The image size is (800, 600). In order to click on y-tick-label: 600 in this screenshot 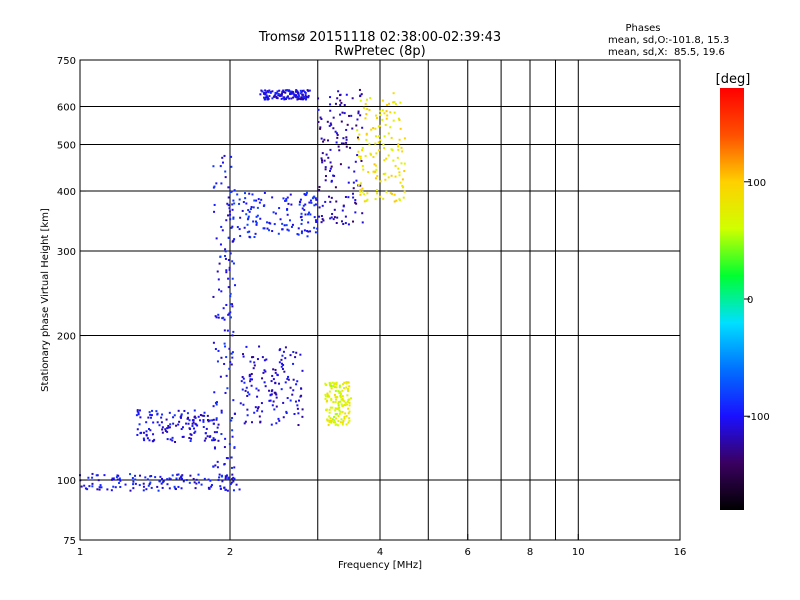, I will do `click(66, 108)`.